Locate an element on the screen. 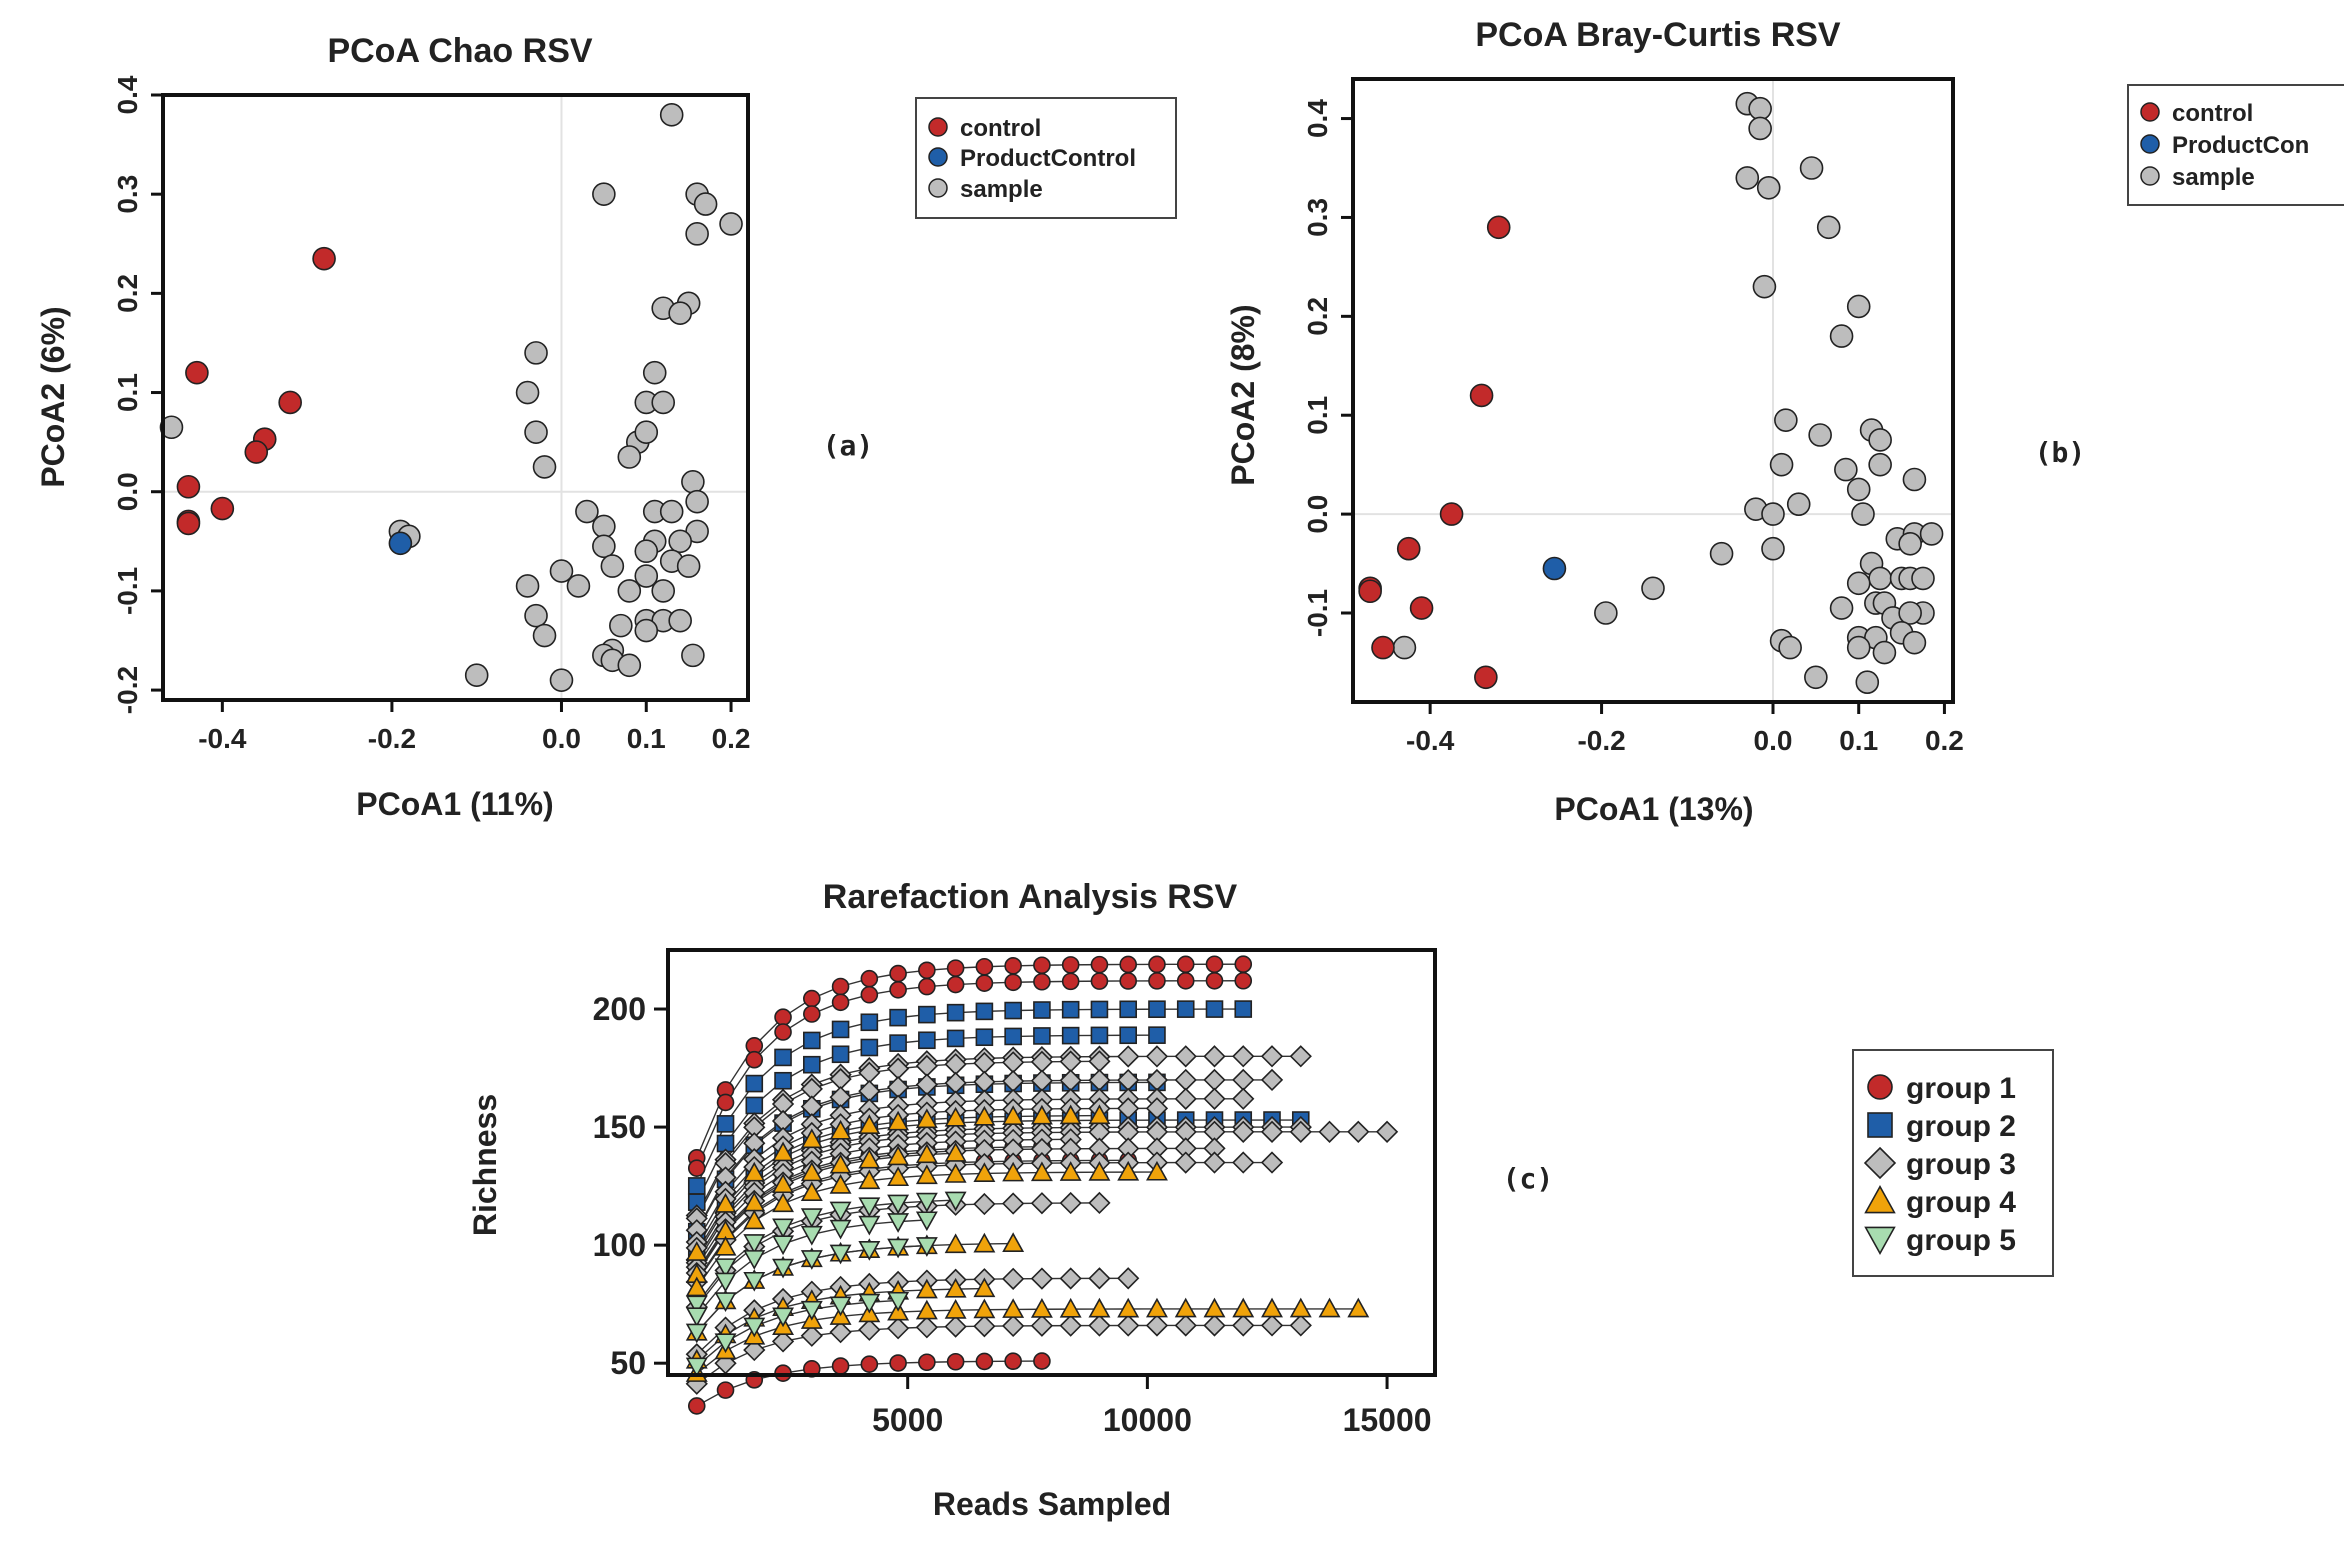  chart-a-legend: control ProductControl sample is located at coordinates (1046, 158).